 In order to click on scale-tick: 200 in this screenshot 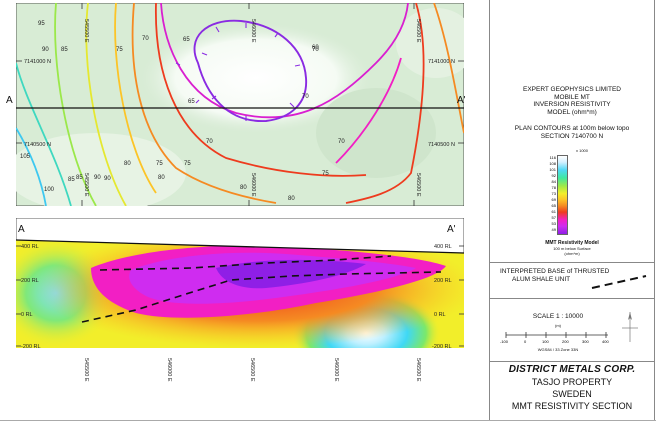, I will do `click(565, 341)`.